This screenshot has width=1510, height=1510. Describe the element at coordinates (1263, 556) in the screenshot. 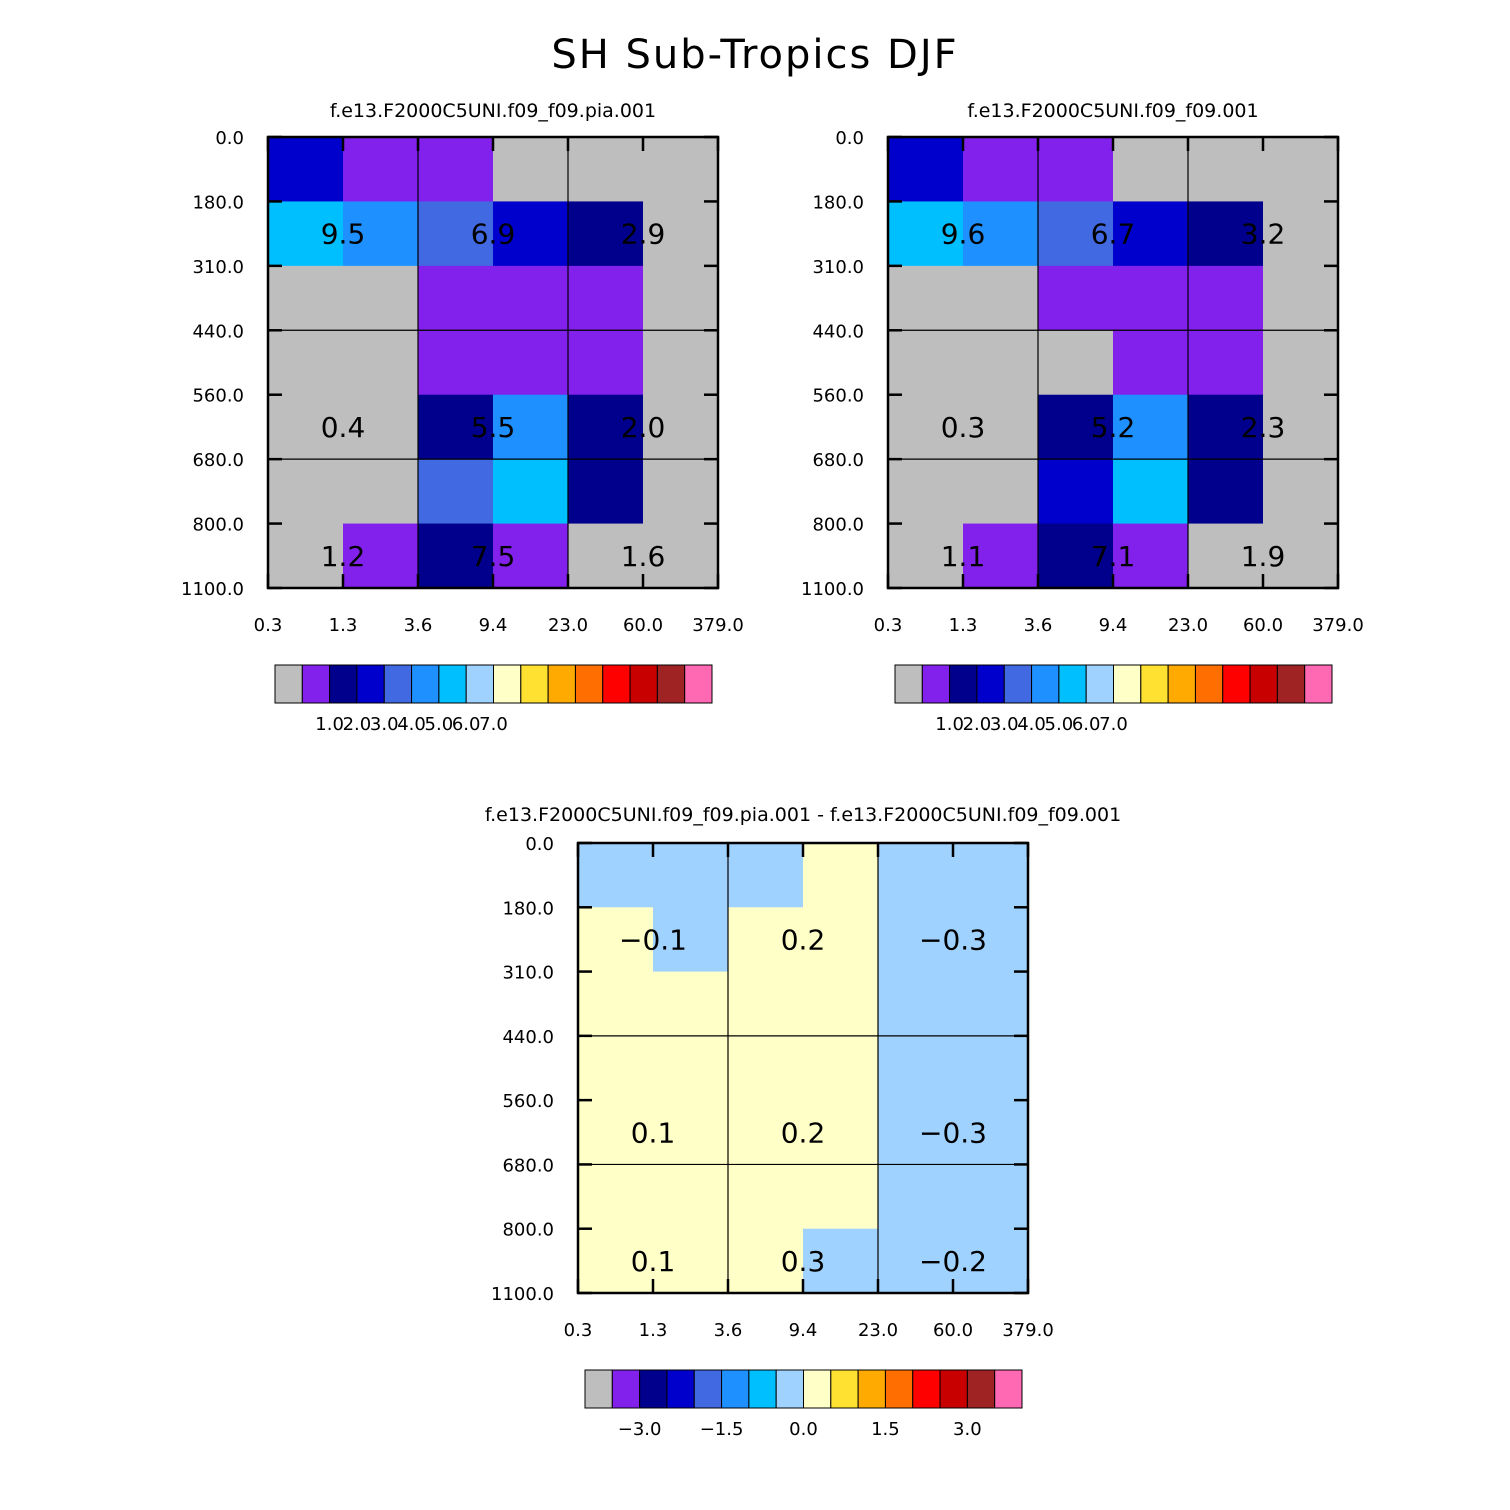

I see `data-label: 1.9` at that location.